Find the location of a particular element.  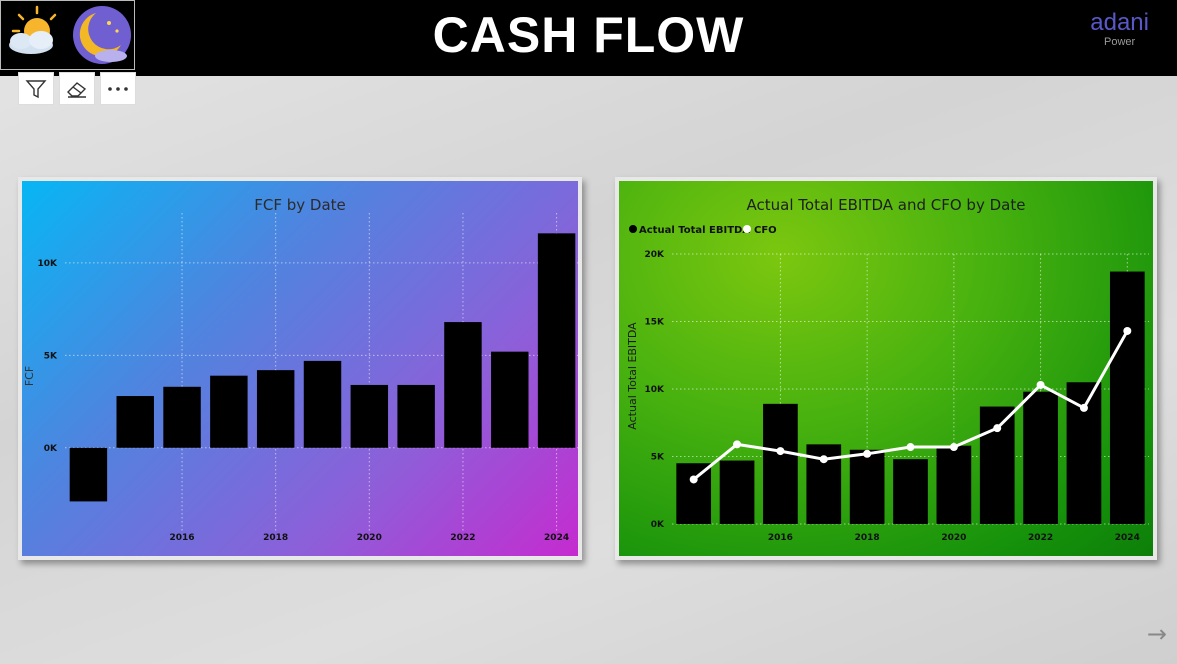

filter-icon is located at coordinates (36, 88).